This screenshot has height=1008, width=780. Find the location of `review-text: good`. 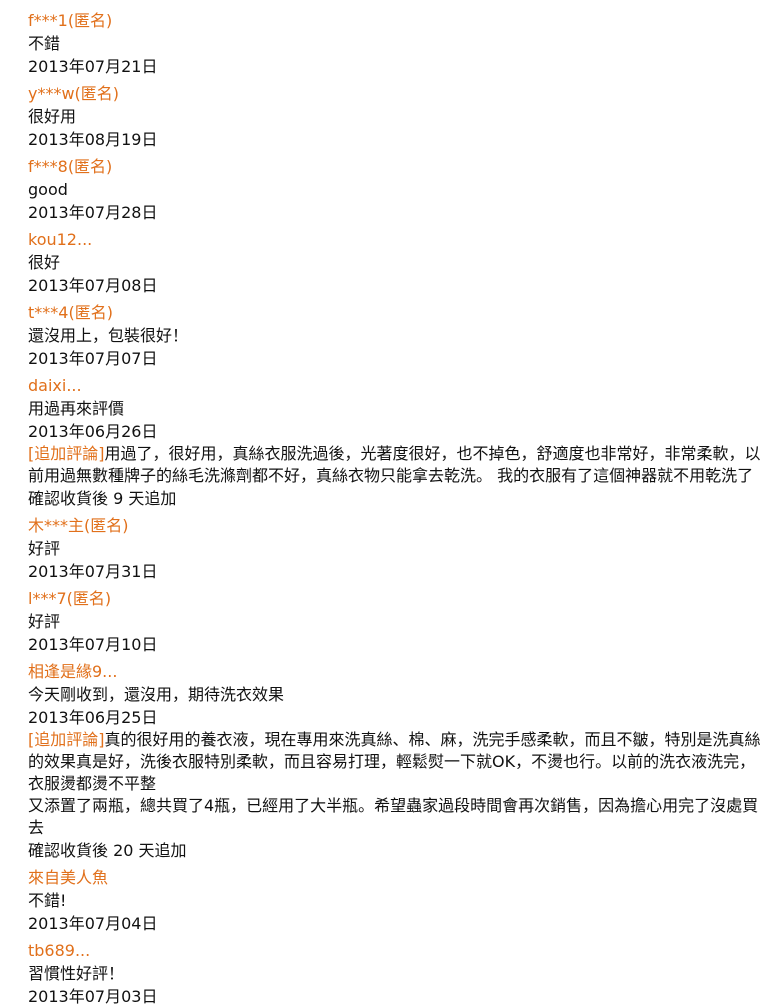

review-text: good is located at coordinates (48, 189).